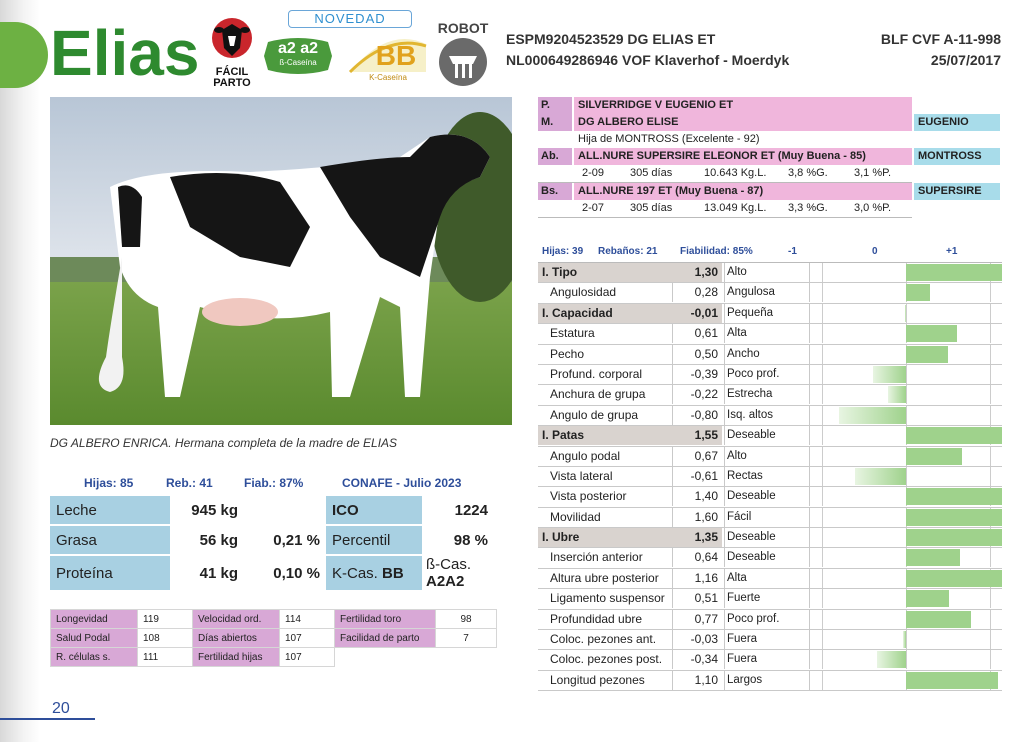 Image resolution: width=1024 pixels, height=742 pixels. I want to click on trait-row: Vista lateral -0,61 Rectas, so click(770, 477).